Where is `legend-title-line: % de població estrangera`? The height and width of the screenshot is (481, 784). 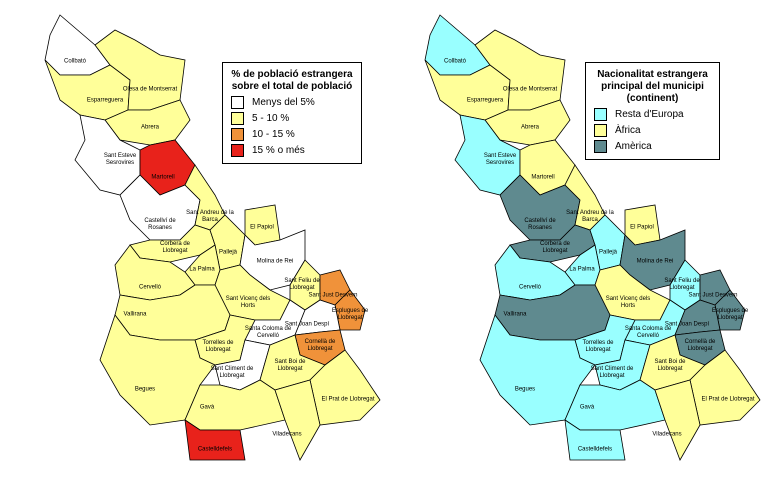 legend-title-line: % de població estrangera is located at coordinates (292, 74).